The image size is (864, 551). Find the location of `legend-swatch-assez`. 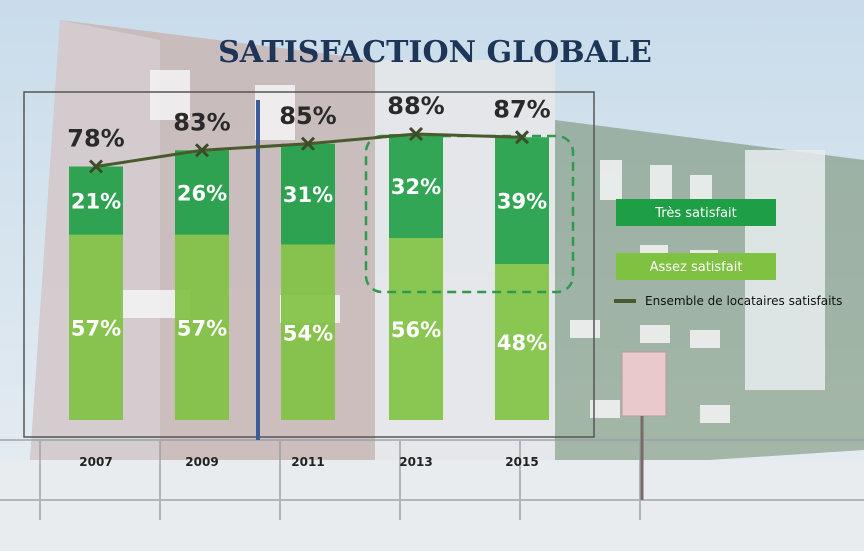

legend-swatch-assez is located at coordinates (696, 266).